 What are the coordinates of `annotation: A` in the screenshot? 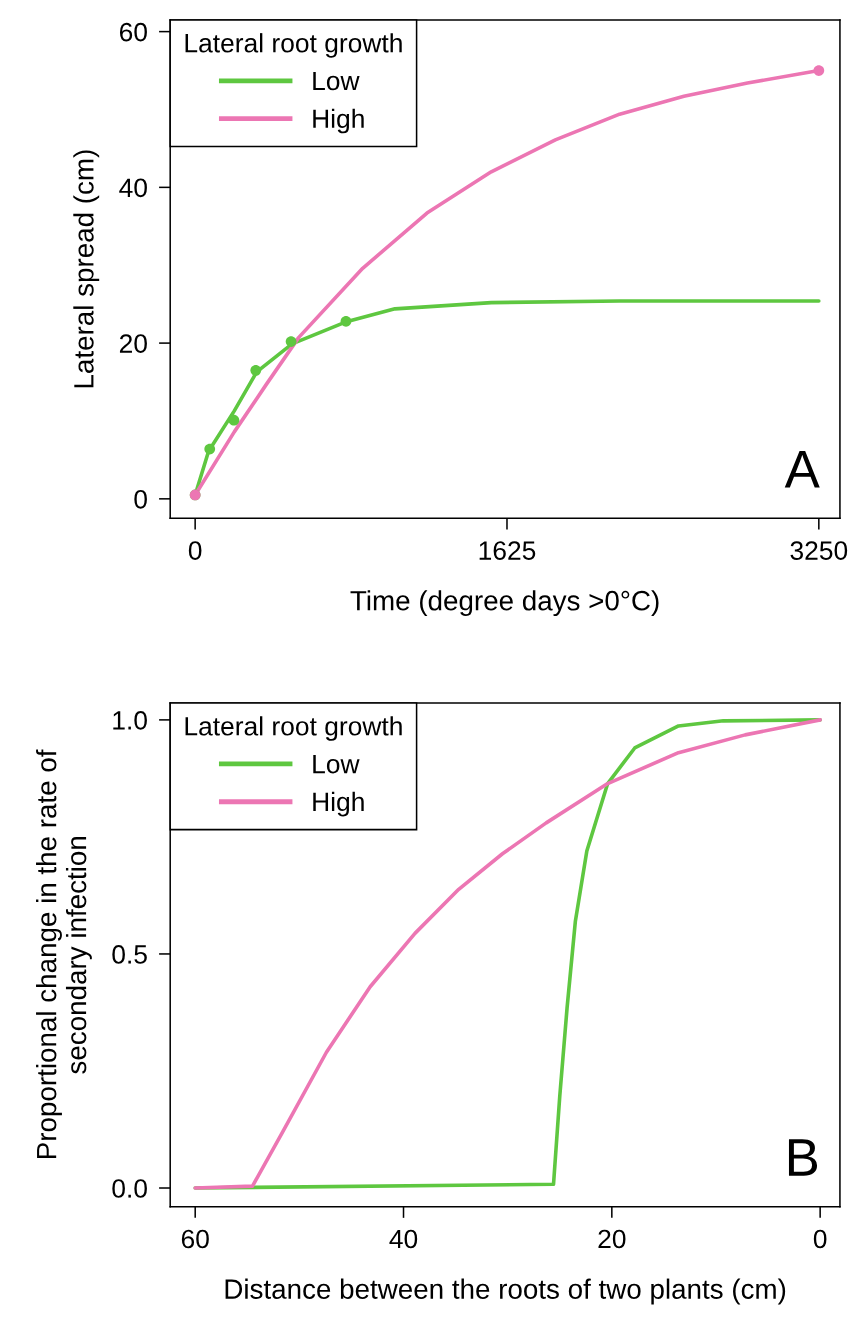 It's located at (802, 469).